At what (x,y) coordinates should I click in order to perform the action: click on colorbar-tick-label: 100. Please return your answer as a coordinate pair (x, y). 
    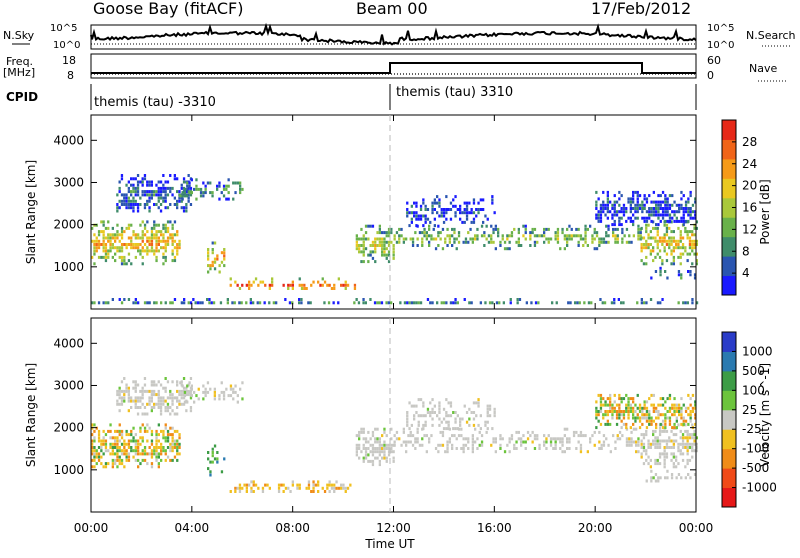
    Looking at the image, I should click on (753, 390).